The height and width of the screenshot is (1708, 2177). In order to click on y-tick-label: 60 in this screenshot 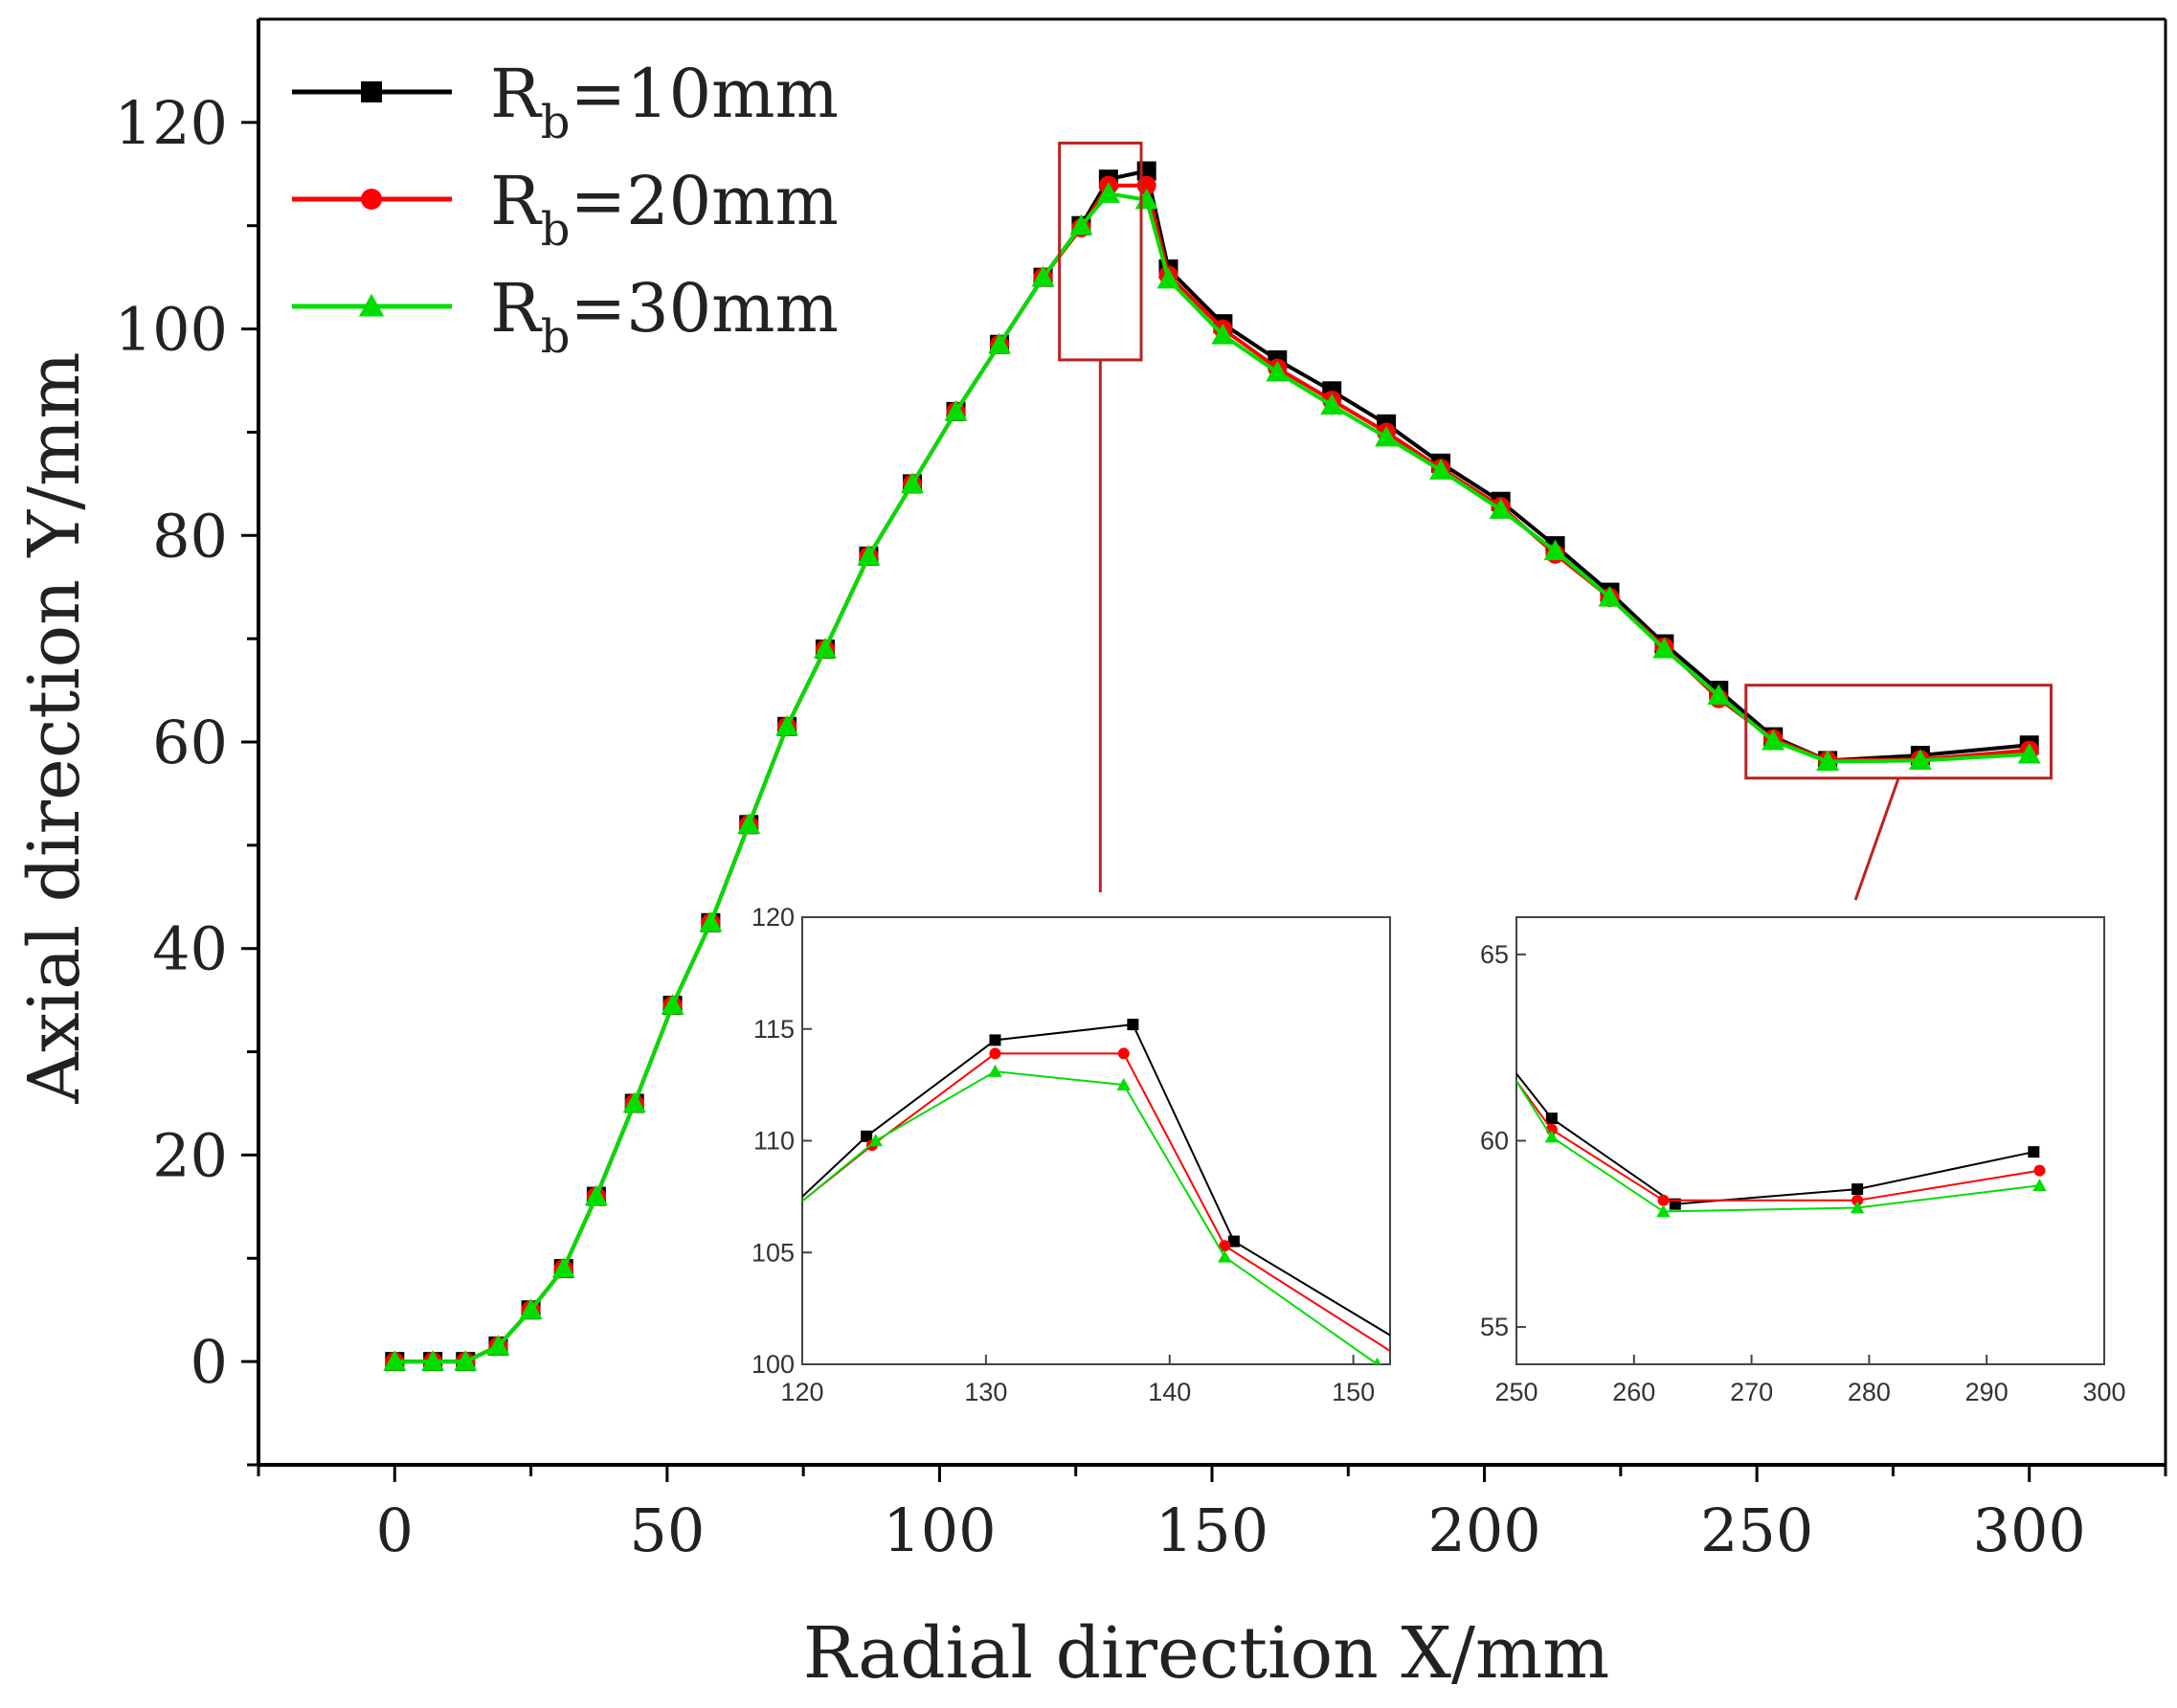, I will do `click(190, 742)`.